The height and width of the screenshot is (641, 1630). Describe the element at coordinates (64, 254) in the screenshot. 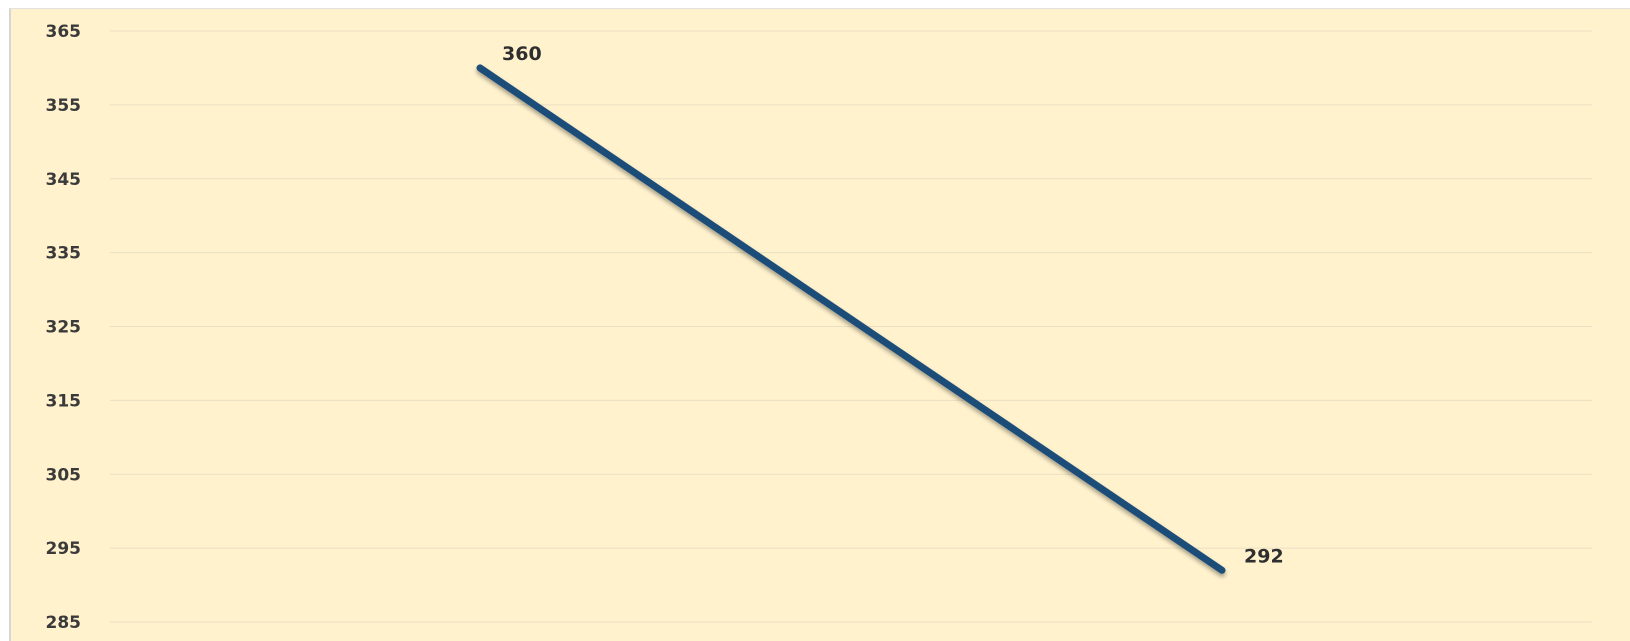

I see `y-tick-label: 335` at that location.